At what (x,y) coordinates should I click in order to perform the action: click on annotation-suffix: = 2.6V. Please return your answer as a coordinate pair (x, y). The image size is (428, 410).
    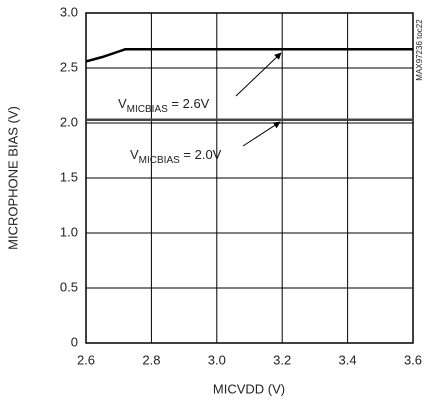
    Looking at the image, I should click on (189, 103).